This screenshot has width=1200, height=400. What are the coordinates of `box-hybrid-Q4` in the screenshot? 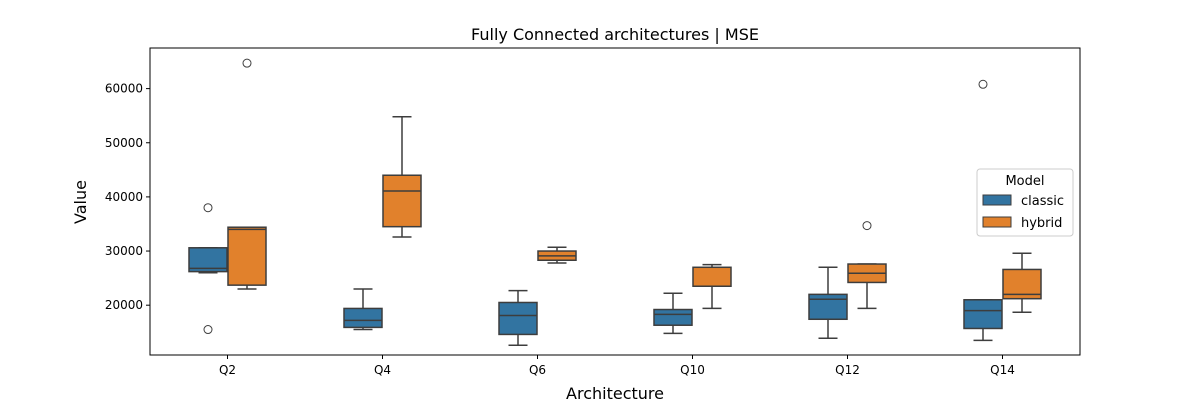 It's located at (402, 177).